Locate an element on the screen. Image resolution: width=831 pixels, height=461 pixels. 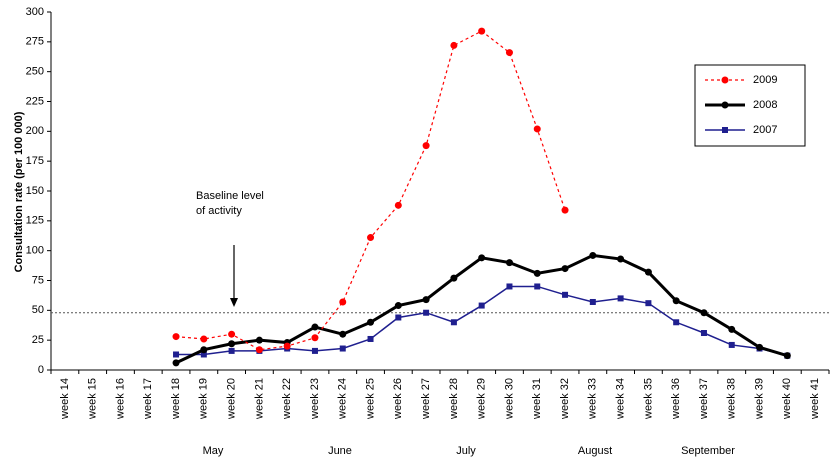
x-tick-label: week 20 is located at coordinates (232, 399).